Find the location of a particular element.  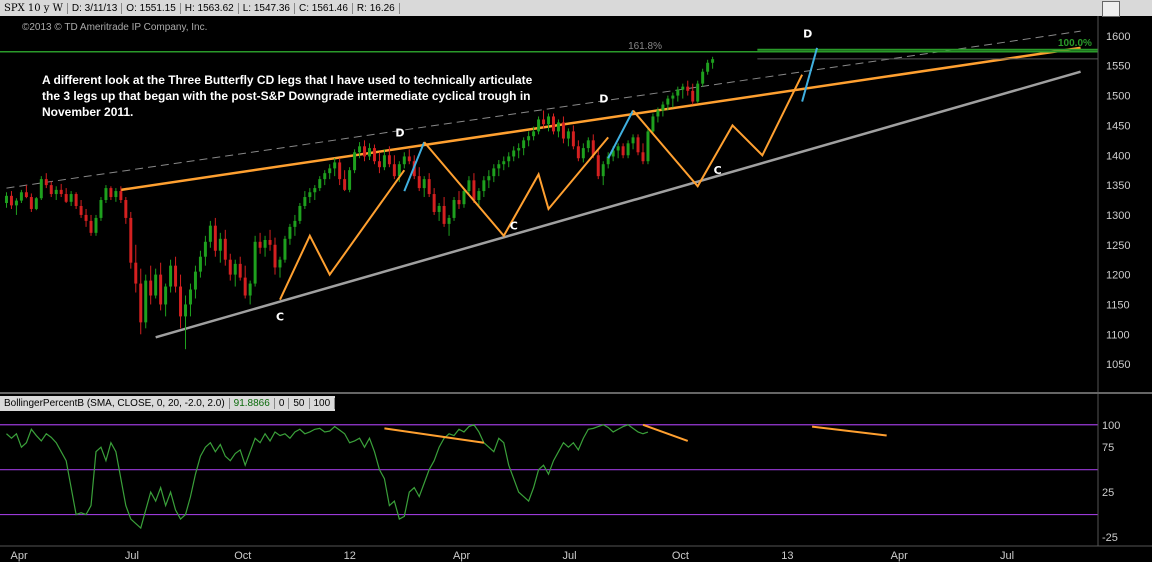

indicator-level-0: 0 is located at coordinates (282, 403).